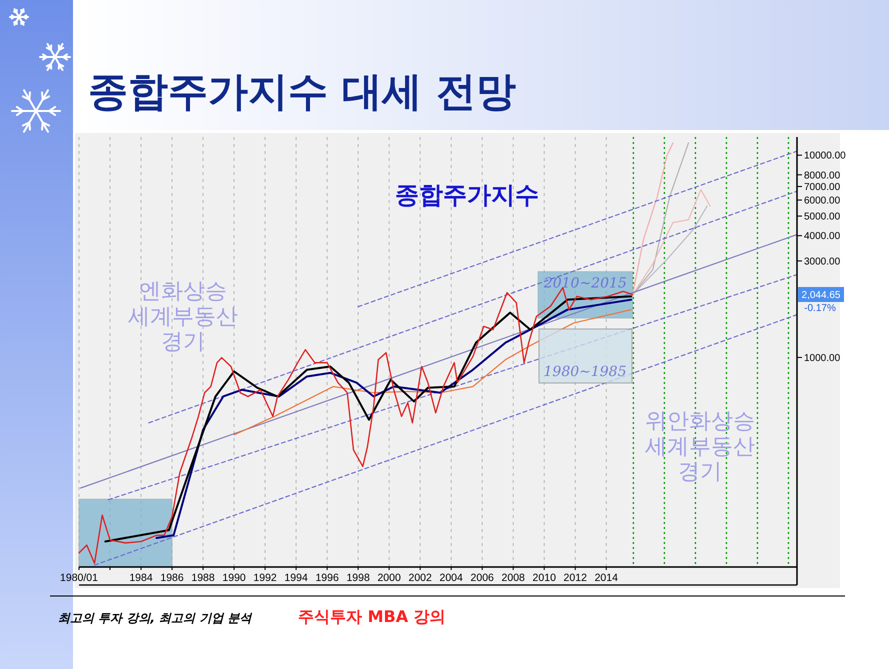  I want to click on x-tick-label: 2002, so click(420, 578).